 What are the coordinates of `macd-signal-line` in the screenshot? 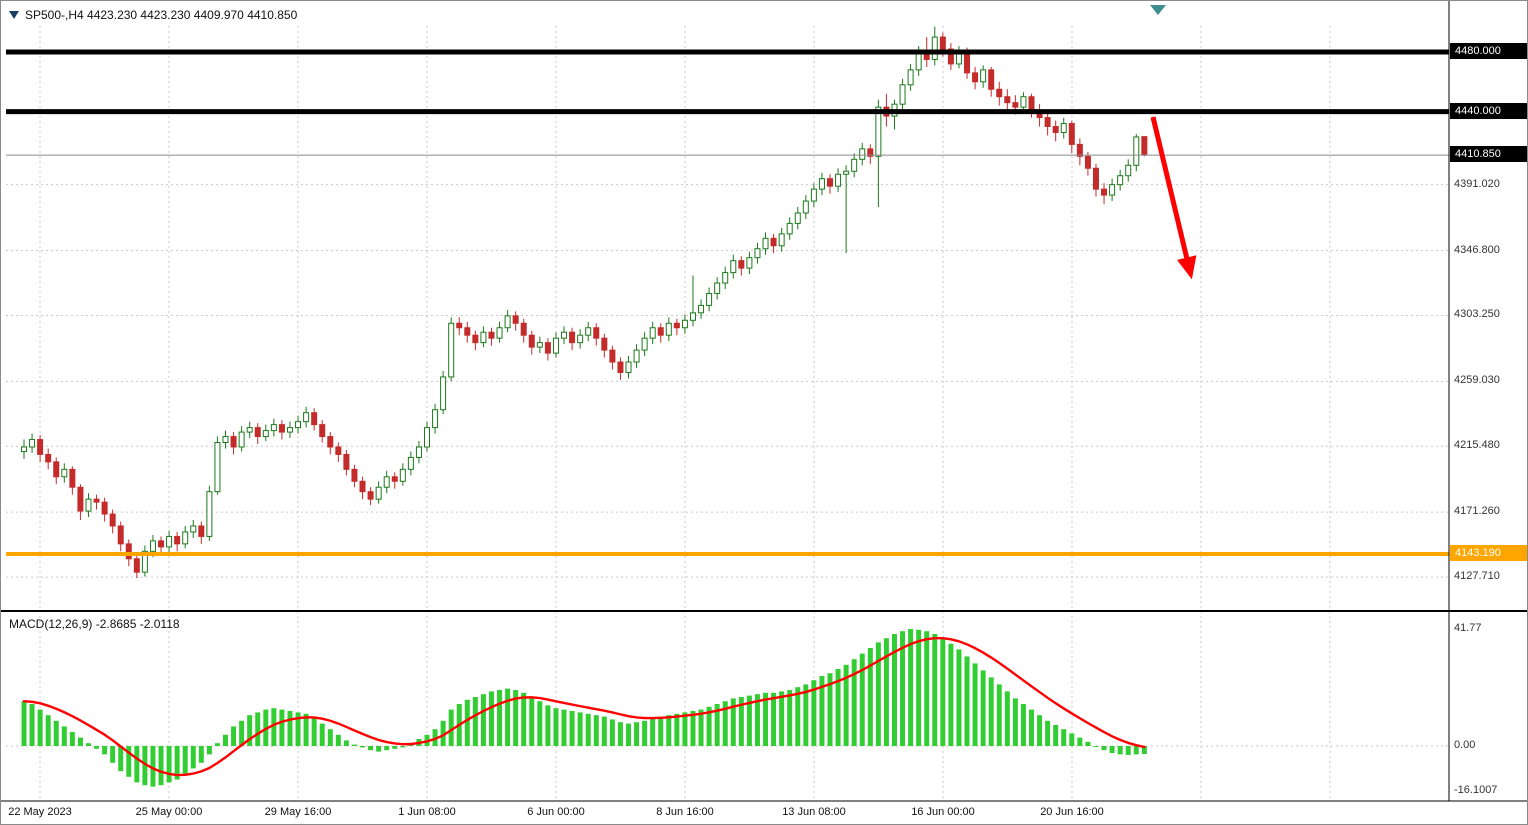 It's located at (584, 706).